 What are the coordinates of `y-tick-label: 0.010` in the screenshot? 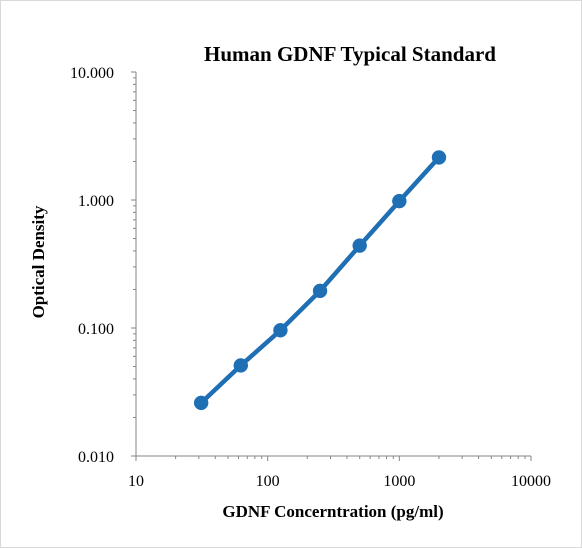 It's located at (96, 457).